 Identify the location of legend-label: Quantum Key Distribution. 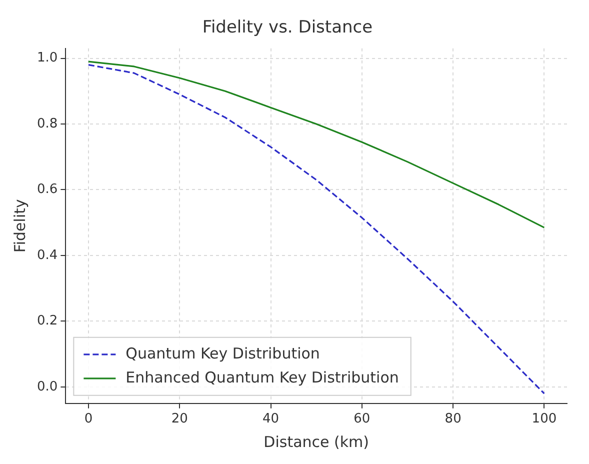
(223, 353).